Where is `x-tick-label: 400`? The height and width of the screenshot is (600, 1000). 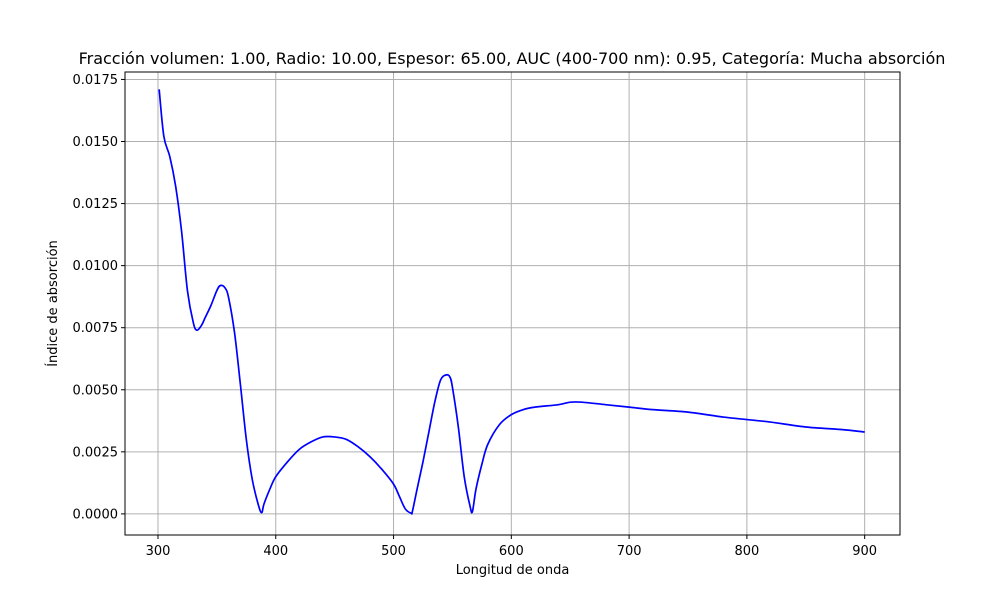 x-tick-label: 400 is located at coordinates (275, 551).